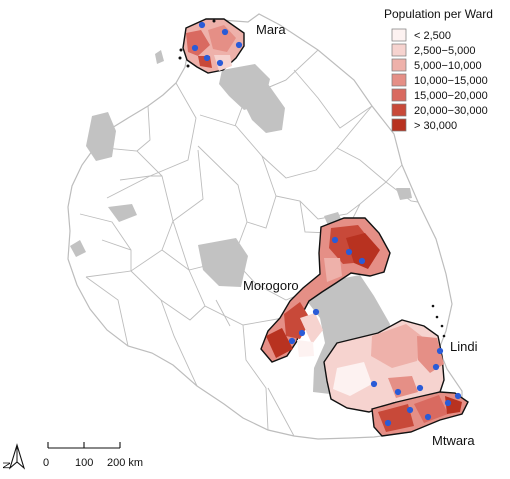 This screenshot has width=510, height=479. What do you see at coordinates (432, 36) in the screenshot?
I see `legend-label-1: < 2,500` at bounding box center [432, 36].